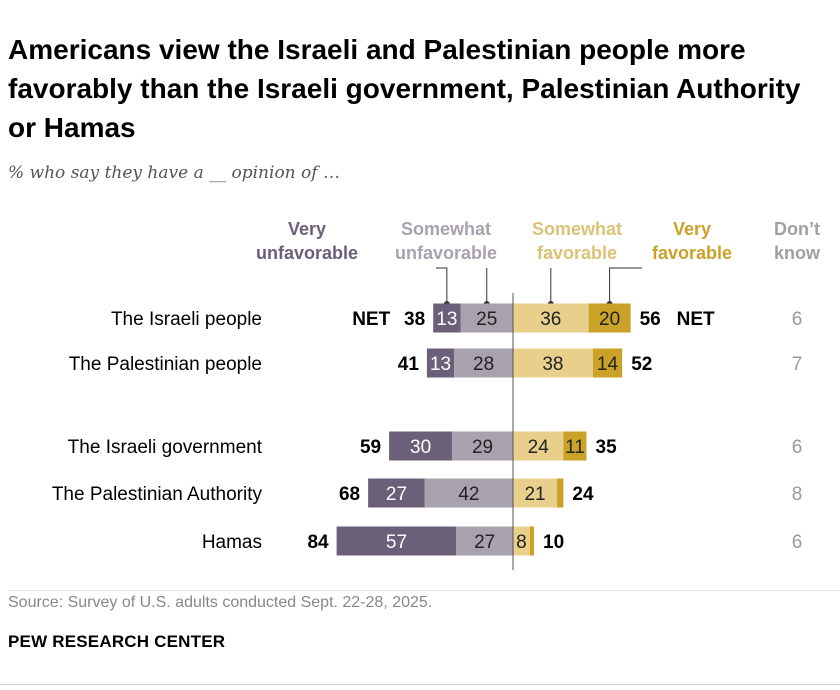  What do you see at coordinates (349, 494) in the screenshot?
I see `net-unfavorable-value: 68` at bounding box center [349, 494].